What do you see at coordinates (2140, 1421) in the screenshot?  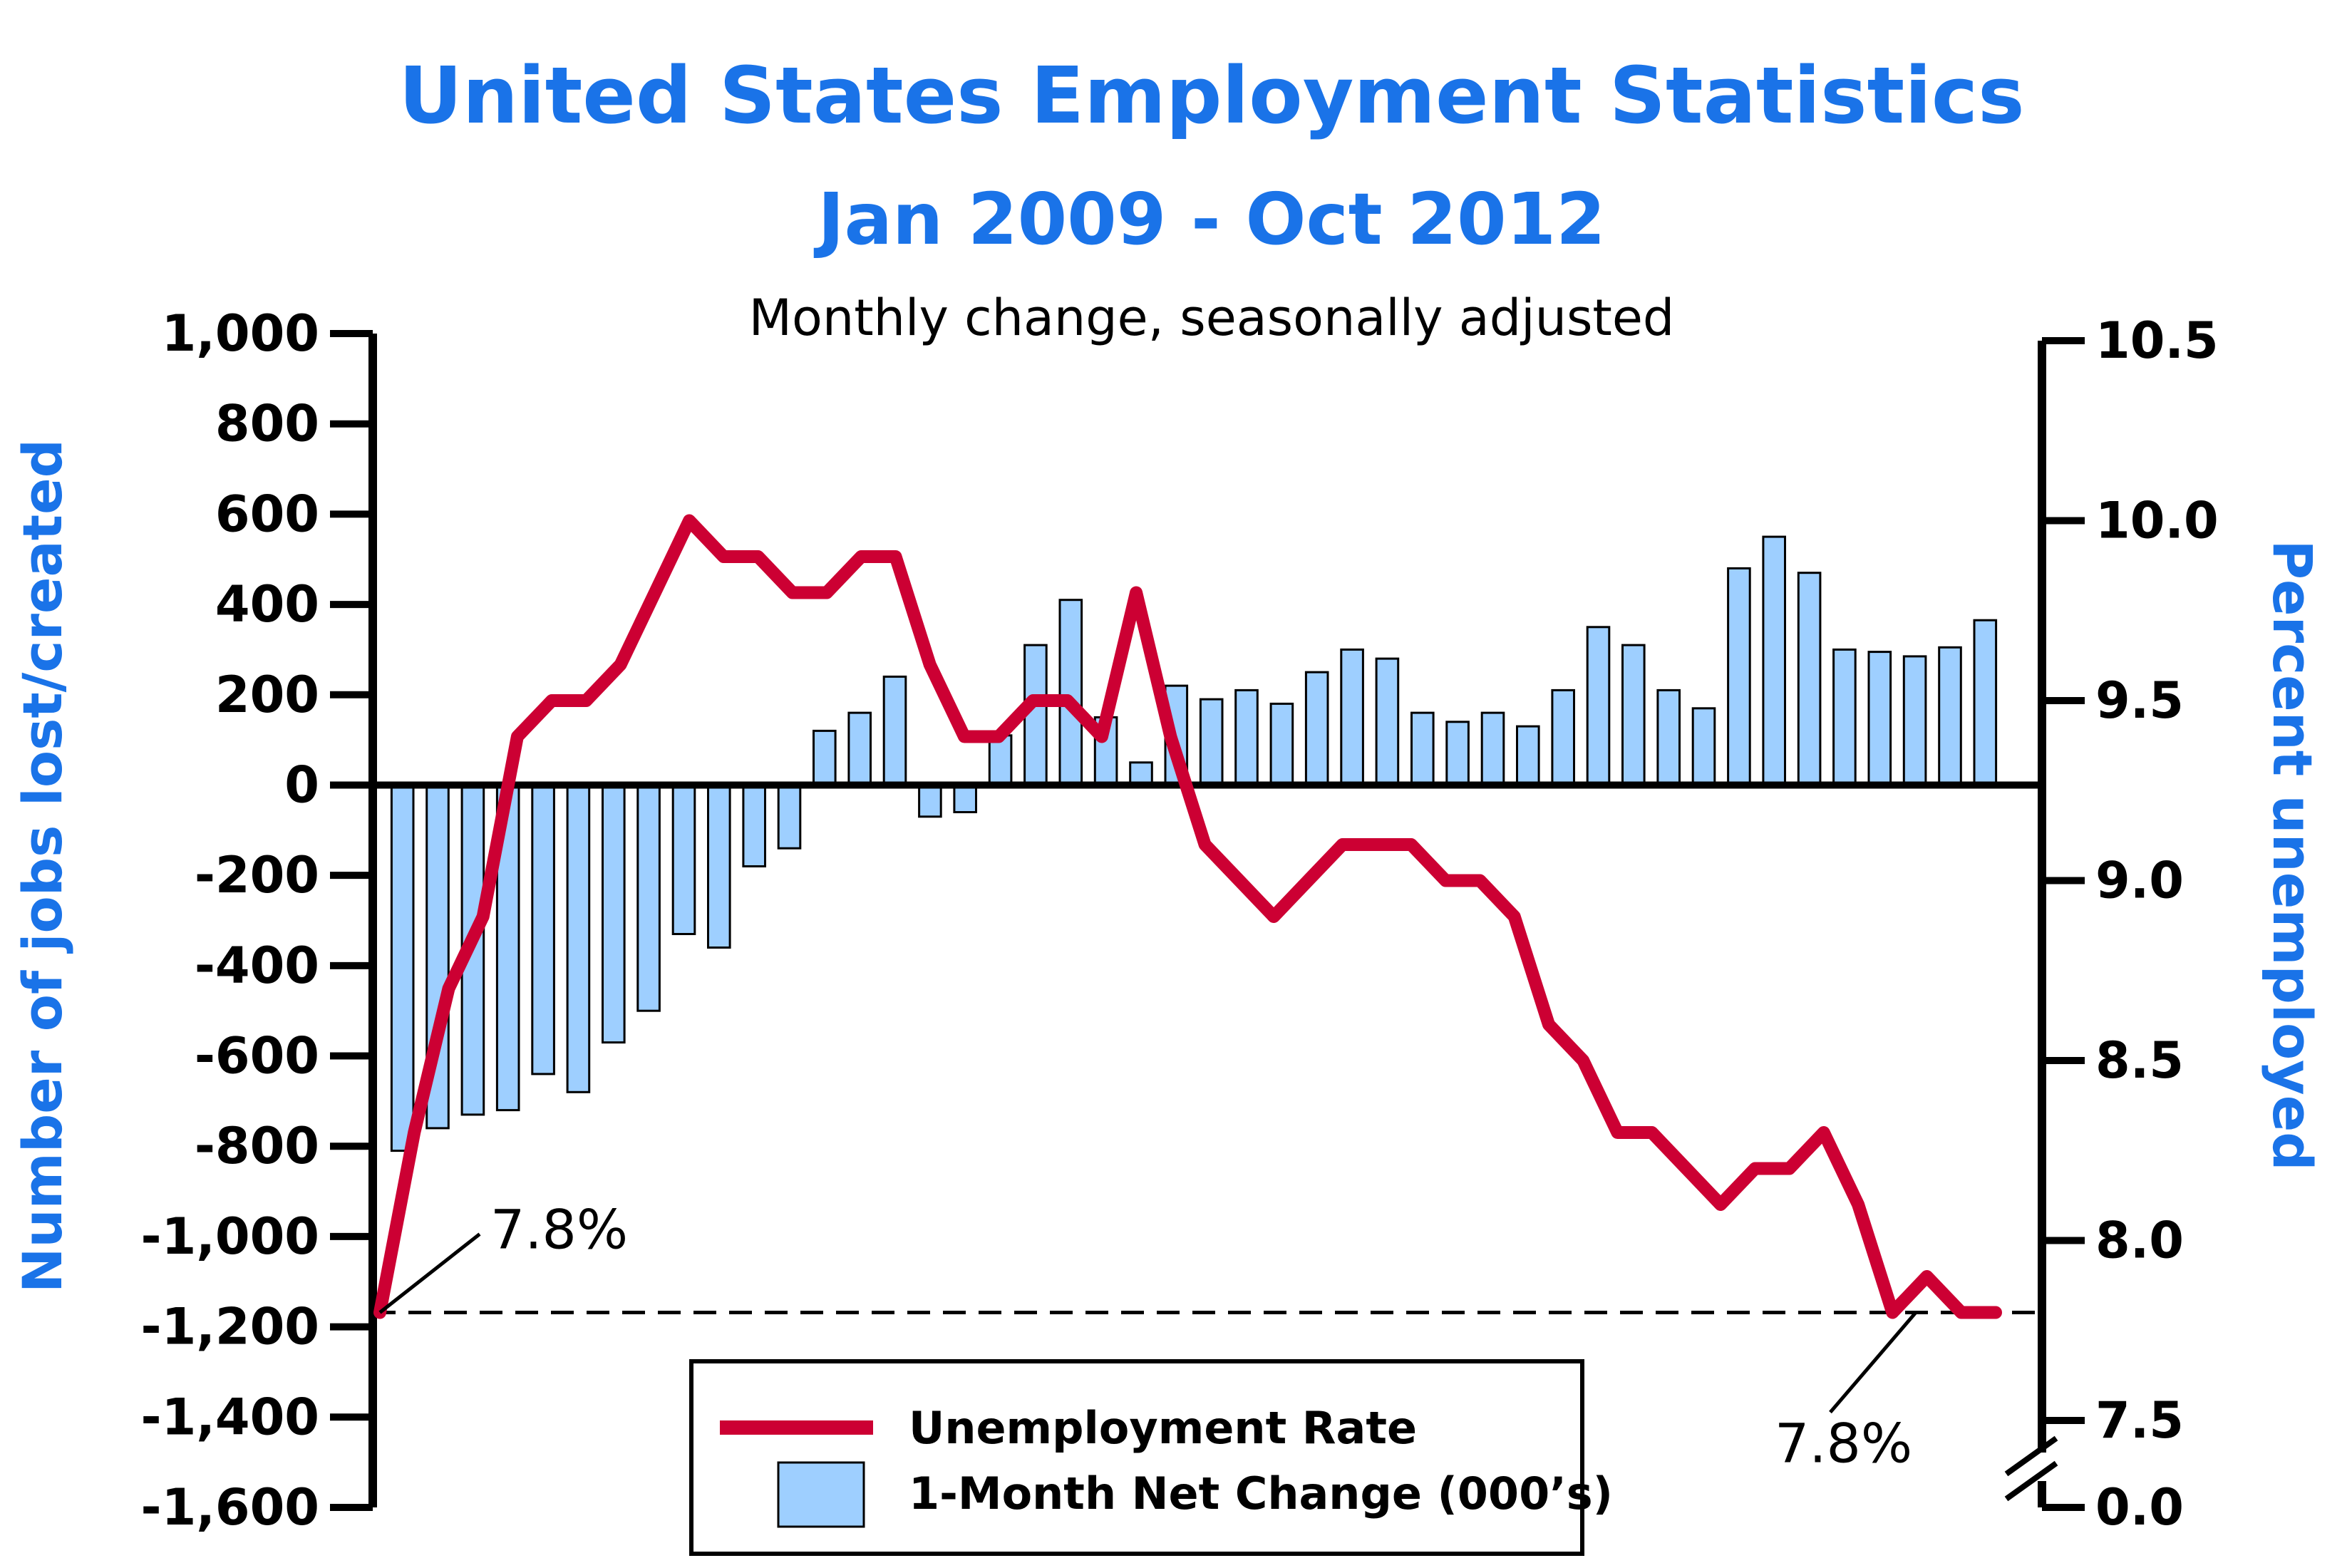 I see `right-tick-label: 7.5` at bounding box center [2140, 1421].